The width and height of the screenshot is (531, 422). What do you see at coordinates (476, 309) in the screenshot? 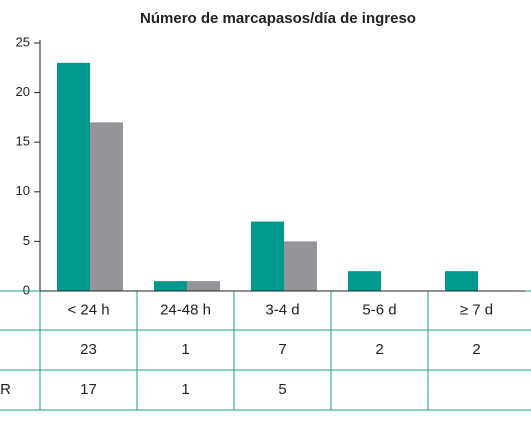
I see `x-tick-label: ≥ 7 d` at bounding box center [476, 309].